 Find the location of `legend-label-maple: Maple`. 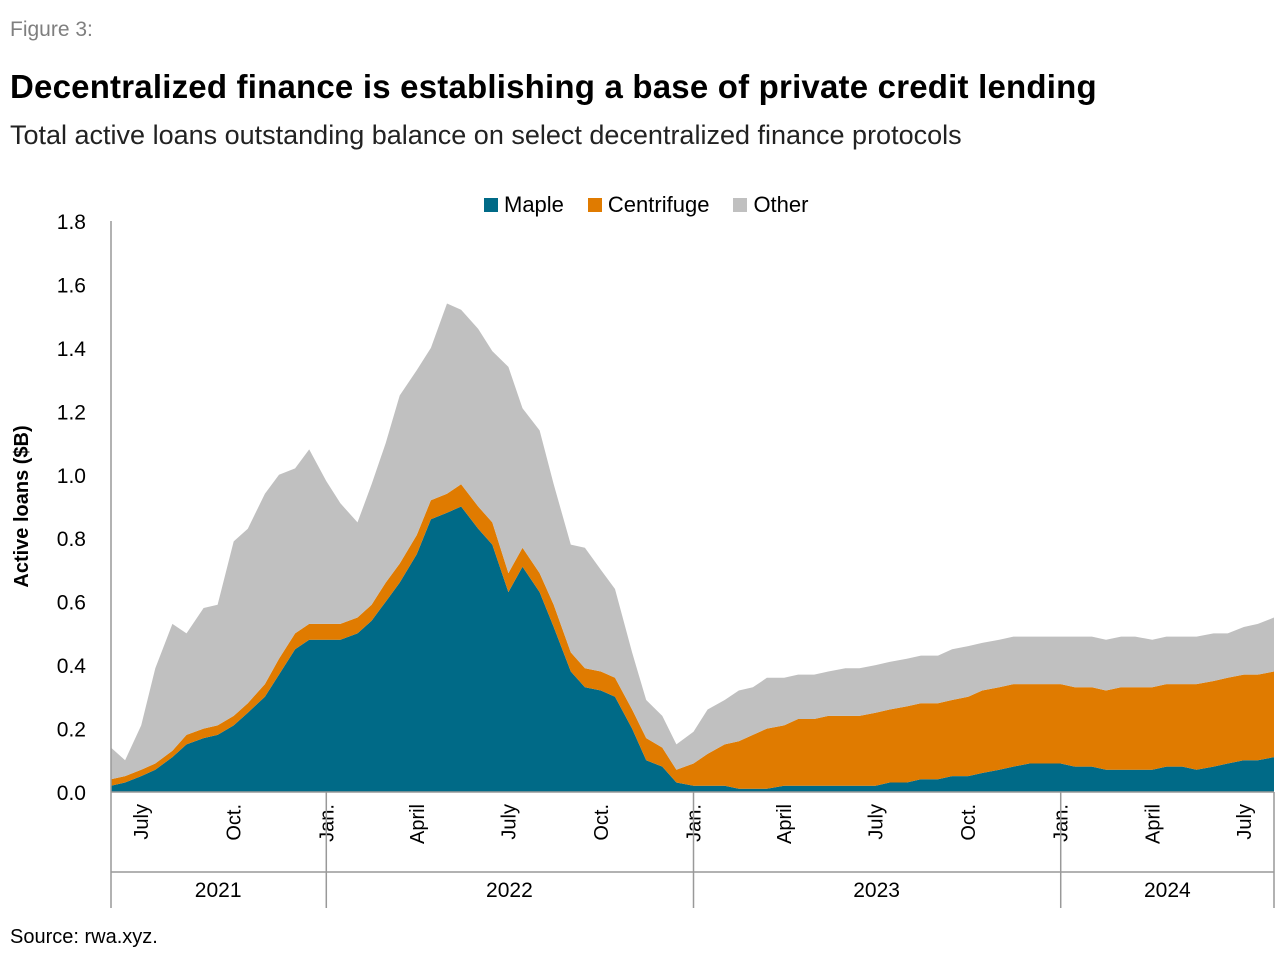

legend-label-maple: Maple is located at coordinates (534, 204).